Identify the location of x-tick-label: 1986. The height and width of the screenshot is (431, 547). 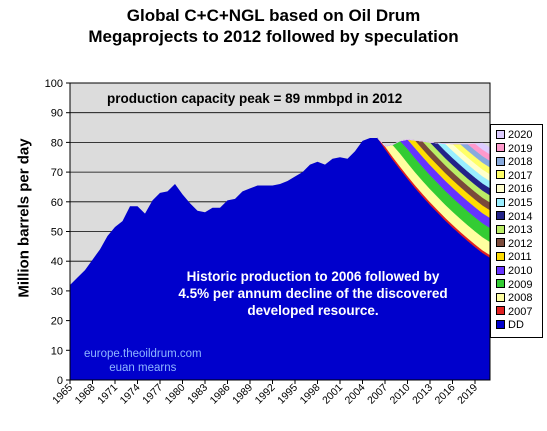
(220, 394).